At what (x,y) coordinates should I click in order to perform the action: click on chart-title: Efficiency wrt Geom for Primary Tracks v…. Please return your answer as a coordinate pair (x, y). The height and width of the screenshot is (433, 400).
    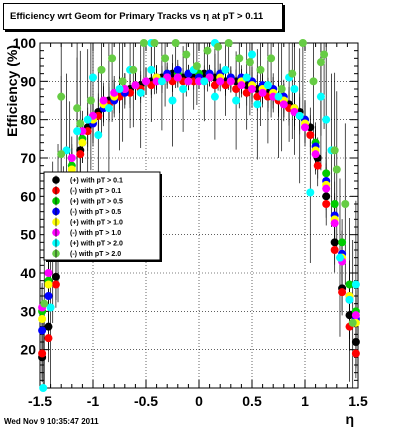
    Looking at the image, I should click on (143, 16).